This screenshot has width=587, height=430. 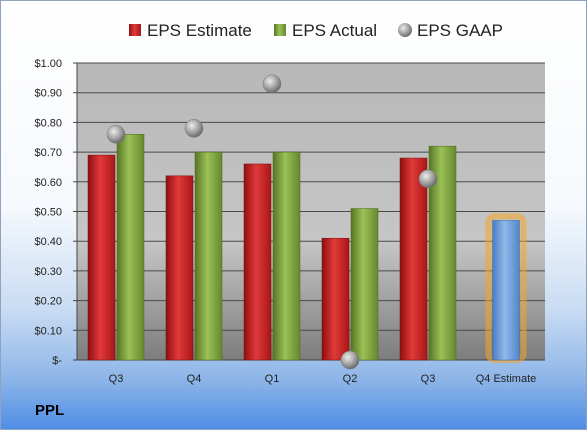 I want to click on legend-label: EPS GAAP, so click(x=460, y=30).